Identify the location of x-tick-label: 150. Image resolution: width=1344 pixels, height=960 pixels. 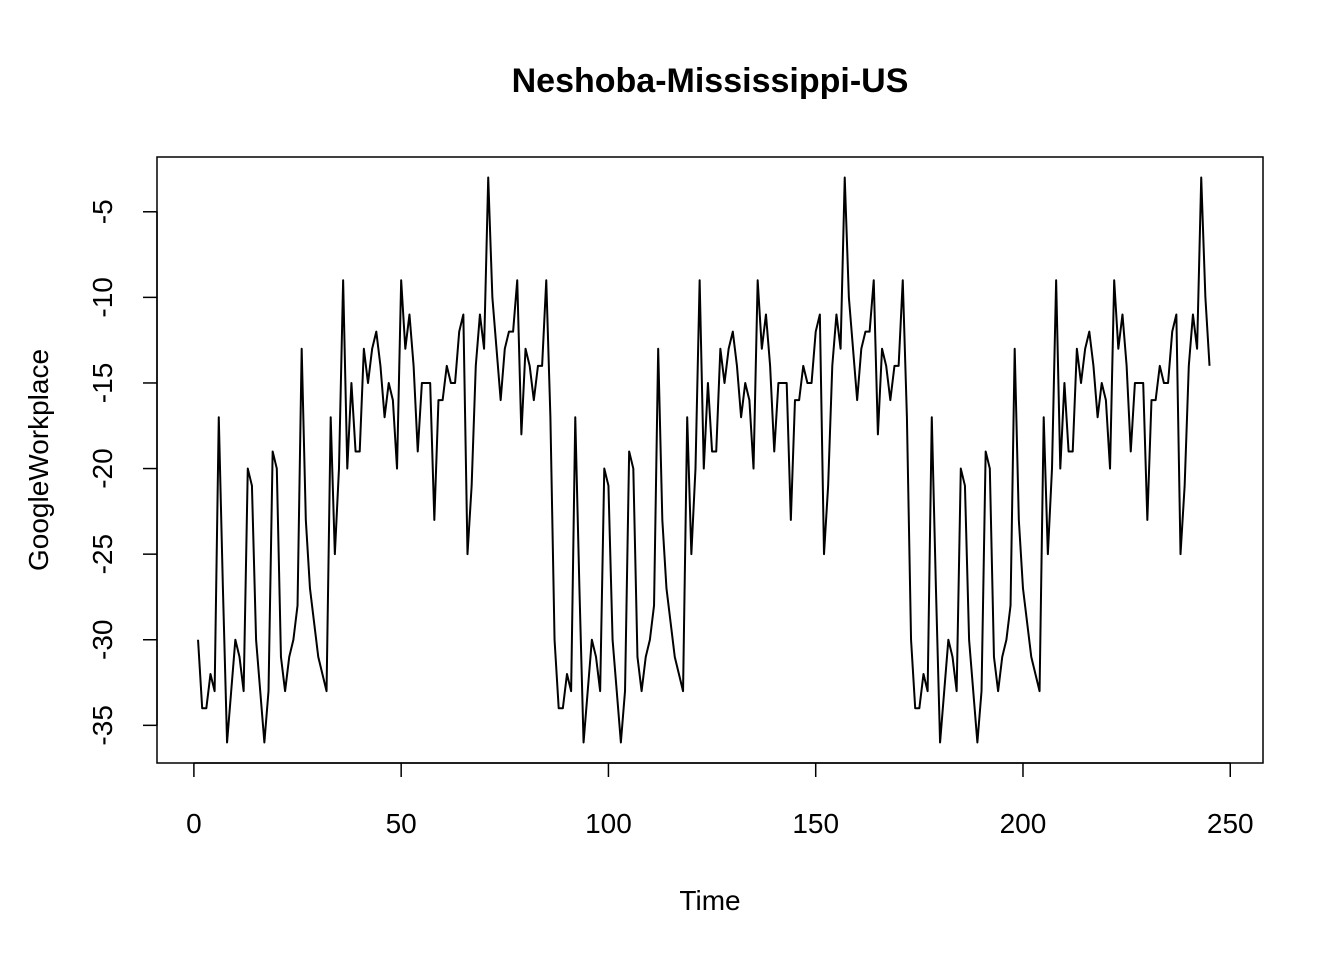
(815, 823).